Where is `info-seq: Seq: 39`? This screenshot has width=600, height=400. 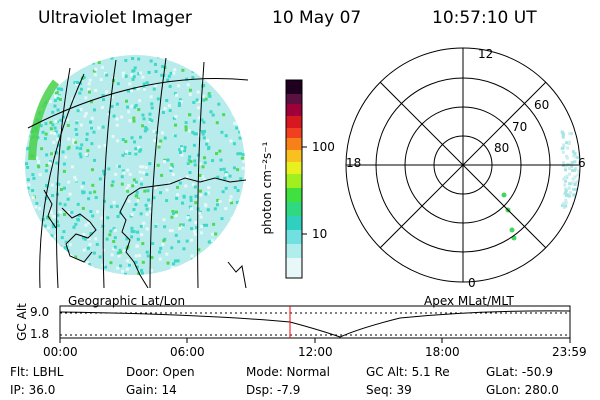
info-seq: Seq: 39 is located at coordinates (389, 390).